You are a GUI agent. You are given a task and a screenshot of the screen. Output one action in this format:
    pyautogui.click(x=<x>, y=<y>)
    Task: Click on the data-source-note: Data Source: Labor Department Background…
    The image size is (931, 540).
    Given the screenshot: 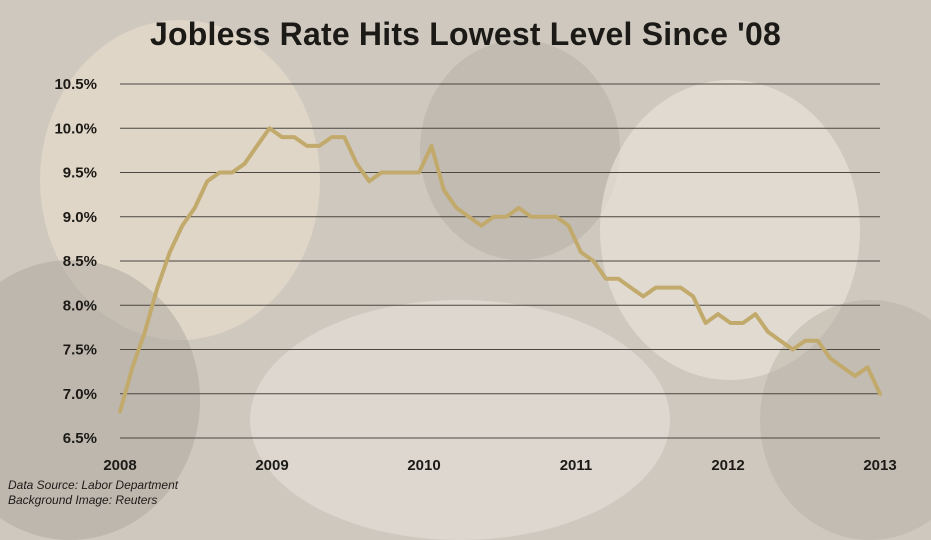 What is the action you would take?
    pyautogui.click(x=93, y=493)
    